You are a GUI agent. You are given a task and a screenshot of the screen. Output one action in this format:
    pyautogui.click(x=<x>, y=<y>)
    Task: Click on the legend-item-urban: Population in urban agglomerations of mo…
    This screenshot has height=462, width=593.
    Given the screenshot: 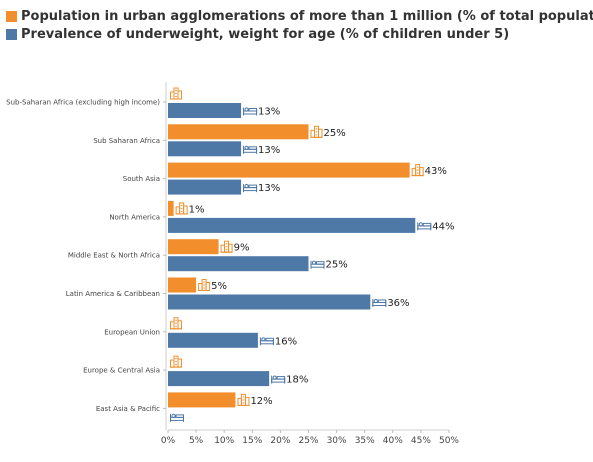 What is the action you would take?
    pyautogui.click(x=299, y=16)
    